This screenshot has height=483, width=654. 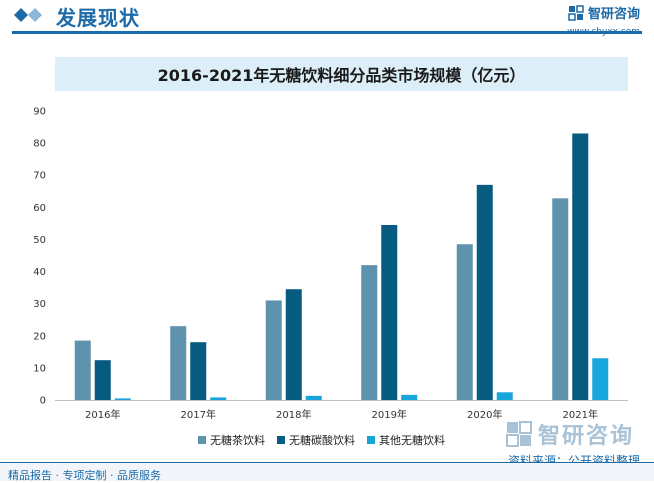 I want to click on x-tick-label: 2016年, so click(x=102, y=414).